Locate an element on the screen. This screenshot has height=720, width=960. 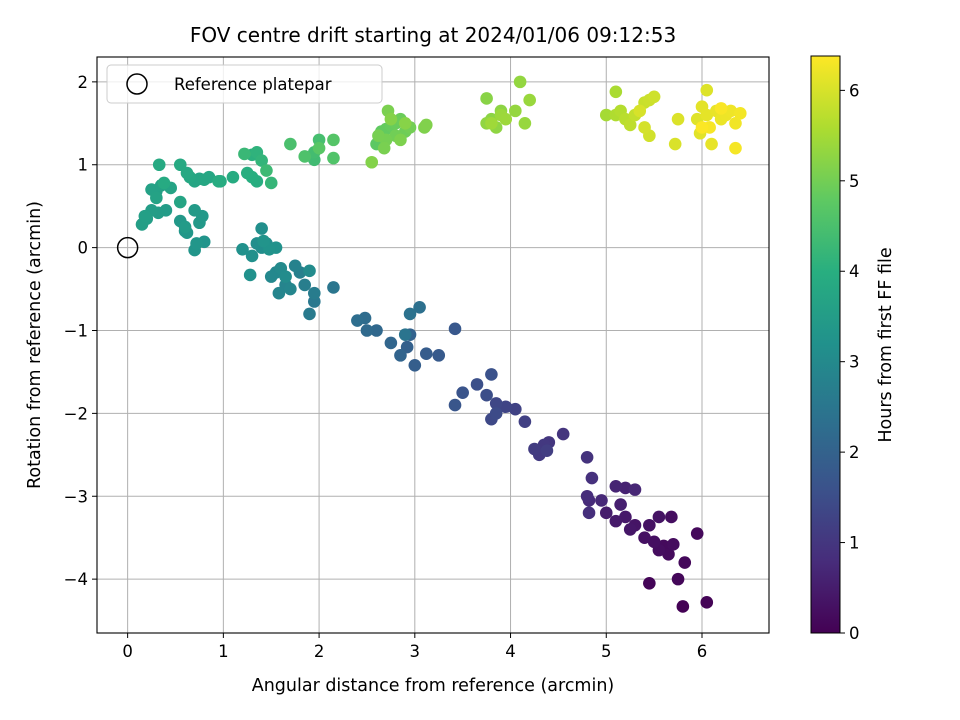
colorbar-tick-label: 6 is located at coordinates (854, 90).